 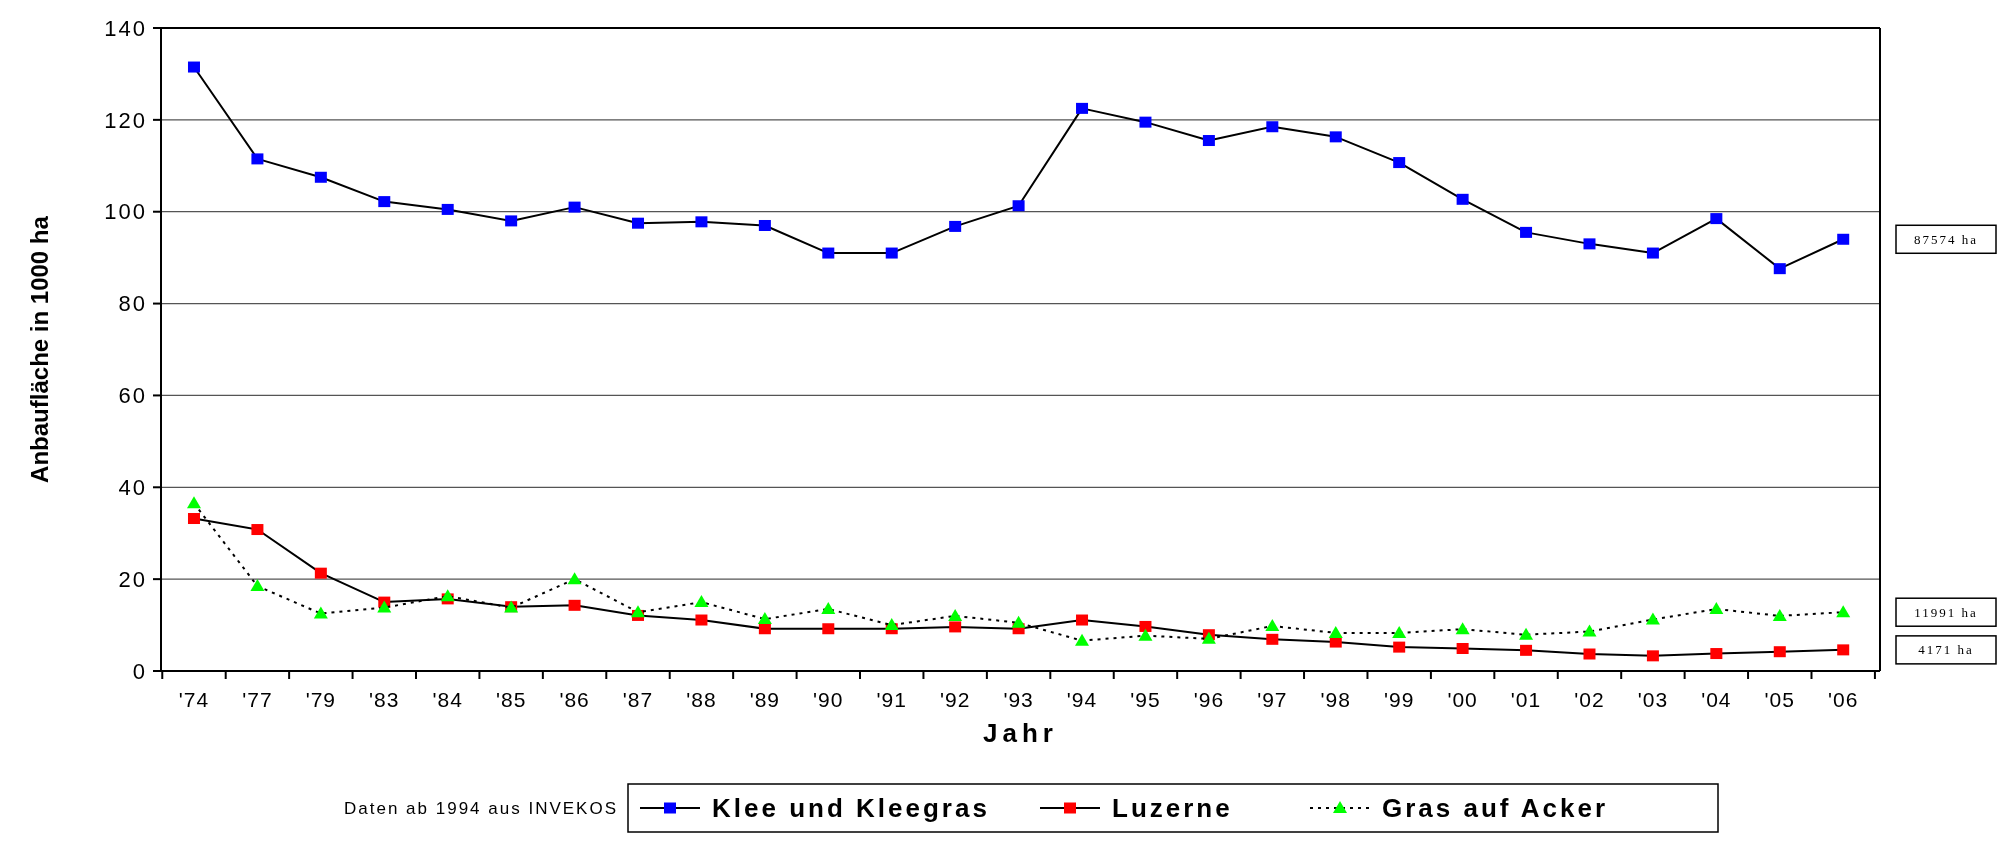 What do you see at coordinates (1716, 699) in the screenshot?
I see `x-tick-label: '04` at bounding box center [1716, 699].